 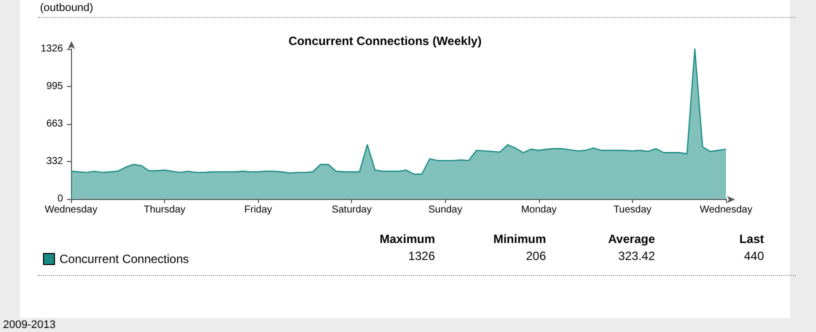 What do you see at coordinates (55, 124) in the screenshot?
I see `y-tick-label: 663` at bounding box center [55, 124].